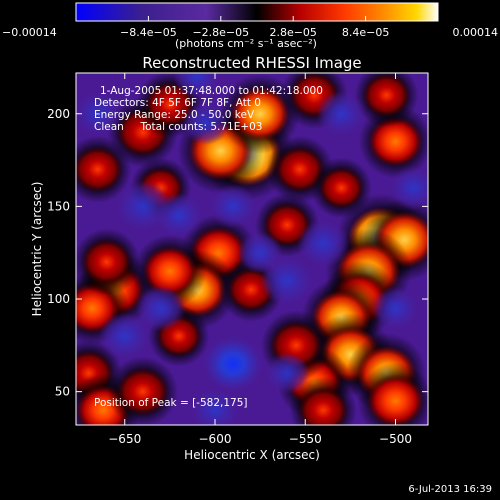 The height and width of the screenshot is (500, 500). What do you see at coordinates (220, 32) in the screenshot?
I see `colorbar-tick-label: −2.8e−05` at bounding box center [220, 32].